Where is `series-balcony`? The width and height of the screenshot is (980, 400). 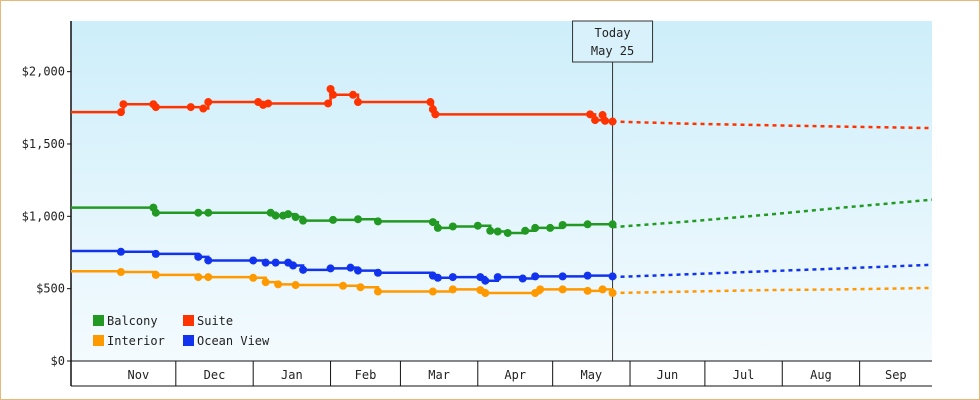 series-balcony is located at coordinates (502, 217).